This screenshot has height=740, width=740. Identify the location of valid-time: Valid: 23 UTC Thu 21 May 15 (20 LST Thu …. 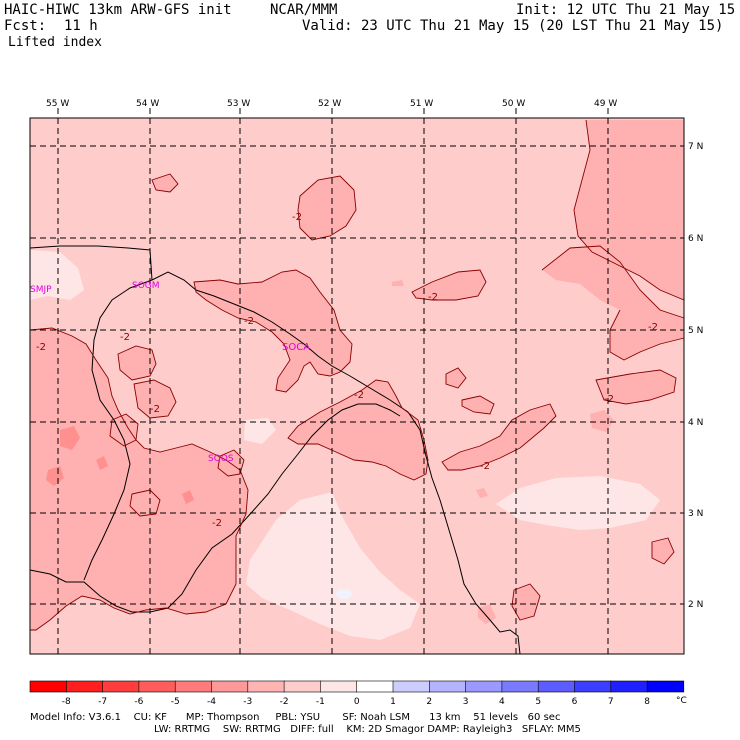
(513, 26).